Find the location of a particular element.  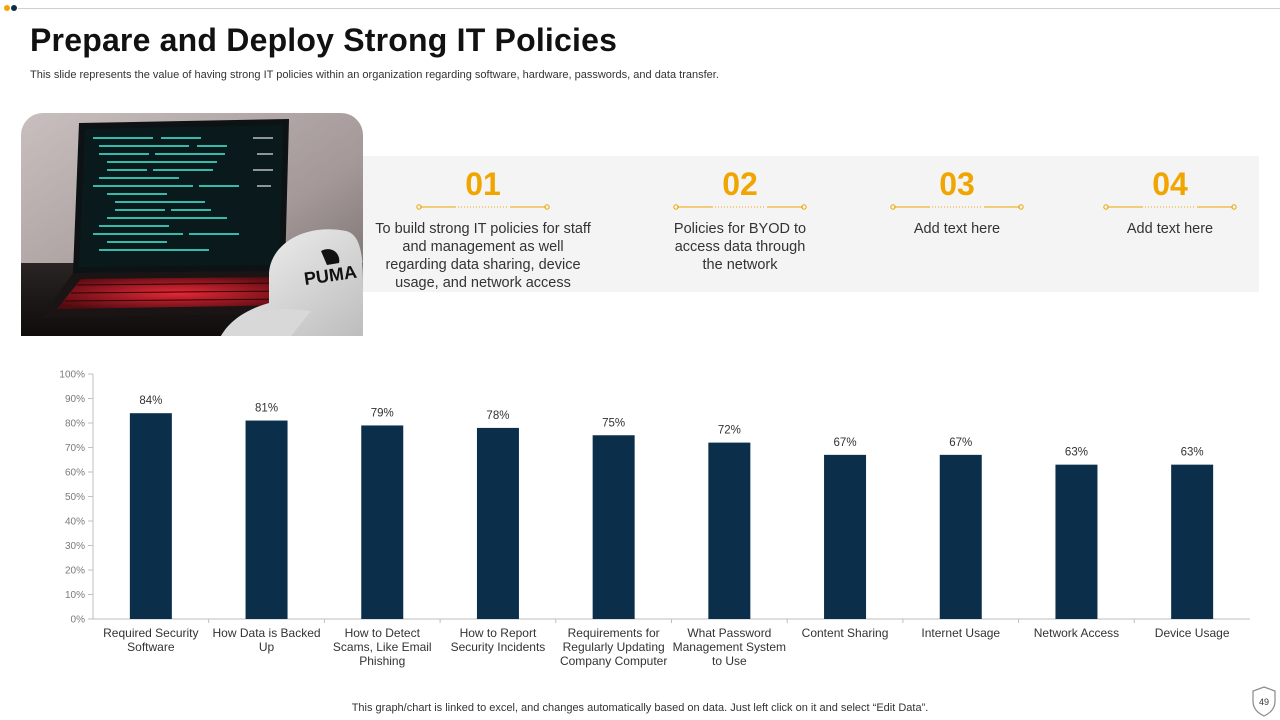

y-tick-label: 70% is located at coordinates (75, 448).